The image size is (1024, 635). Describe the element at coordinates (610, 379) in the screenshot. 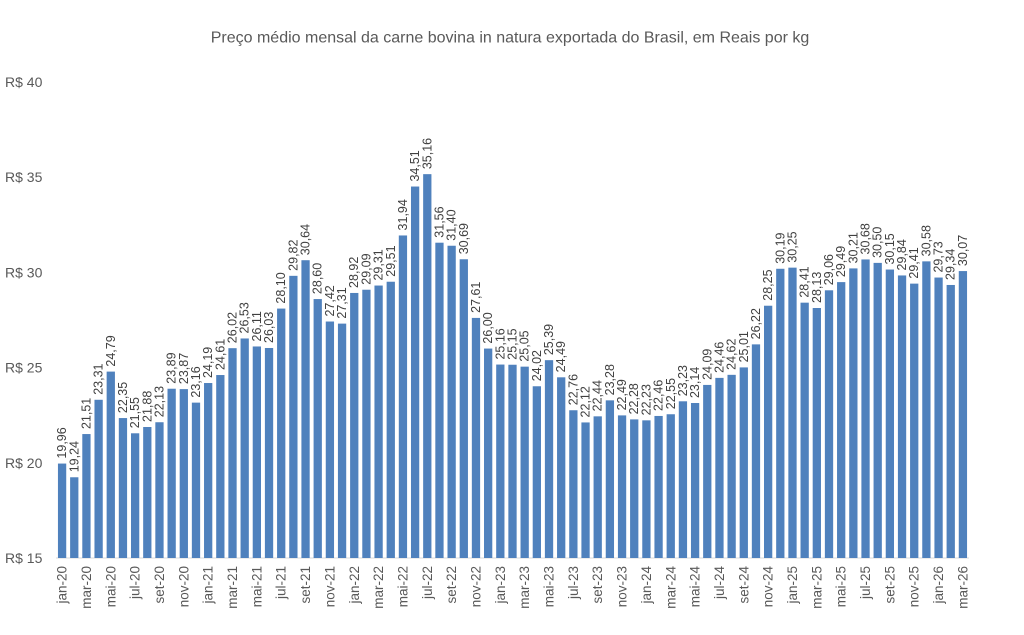

I see `data-label: 23,28` at that location.